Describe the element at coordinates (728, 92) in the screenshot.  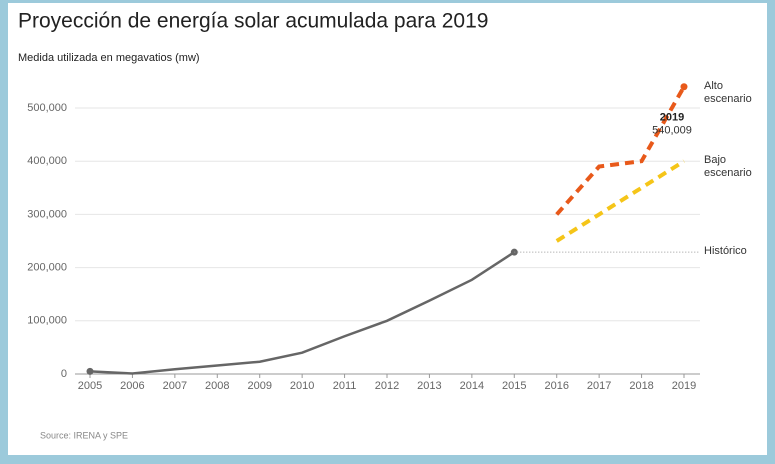
I see `series-label: Alto escenario` at that location.